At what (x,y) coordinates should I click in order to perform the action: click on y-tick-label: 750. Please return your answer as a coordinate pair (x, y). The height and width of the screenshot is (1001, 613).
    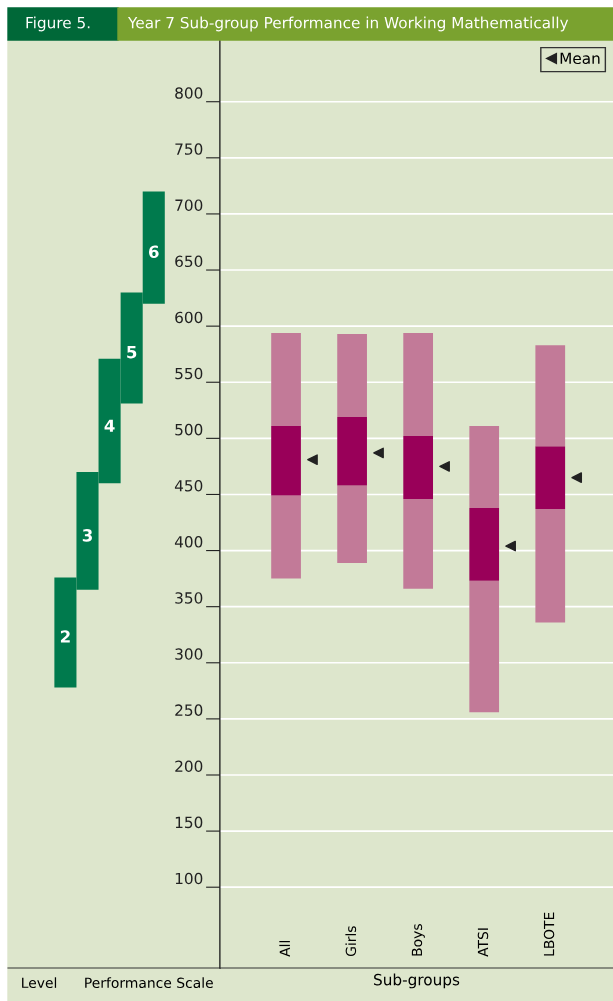
    Looking at the image, I should click on (189, 149).